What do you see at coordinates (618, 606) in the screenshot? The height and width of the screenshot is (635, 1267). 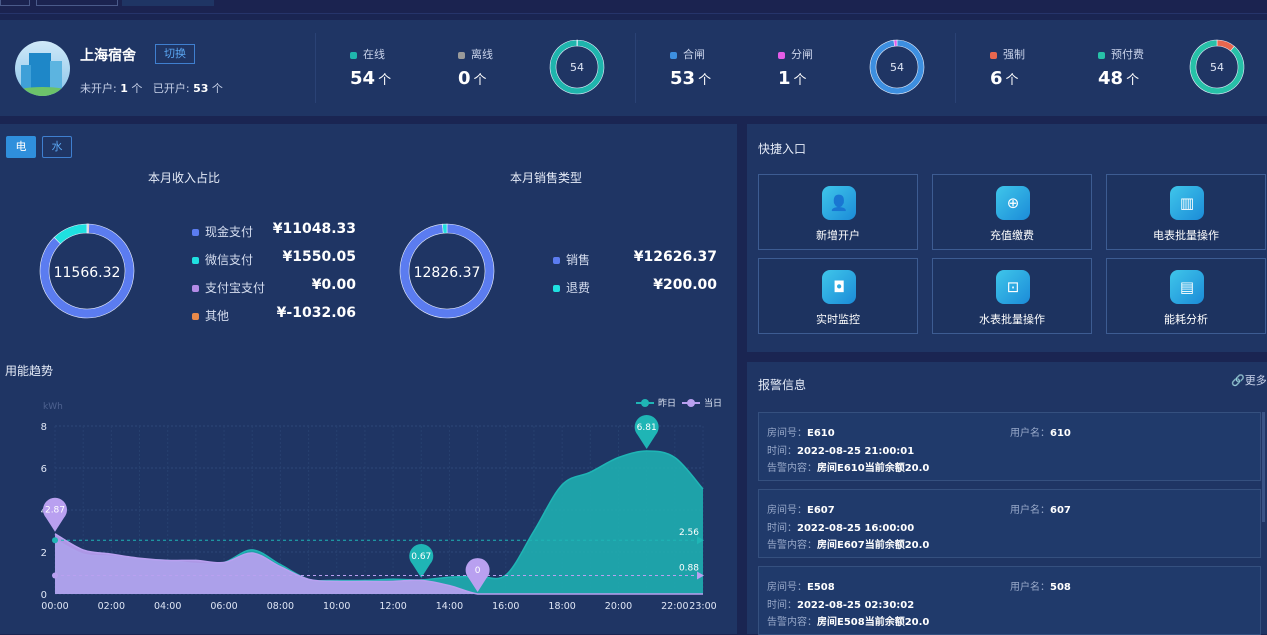 I see `x-tick-label: 20:00` at bounding box center [618, 606].